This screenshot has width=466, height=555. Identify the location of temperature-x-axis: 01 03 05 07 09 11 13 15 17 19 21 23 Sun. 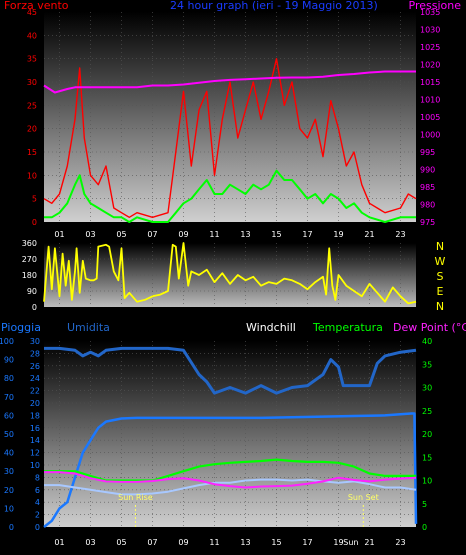
(229, 542).